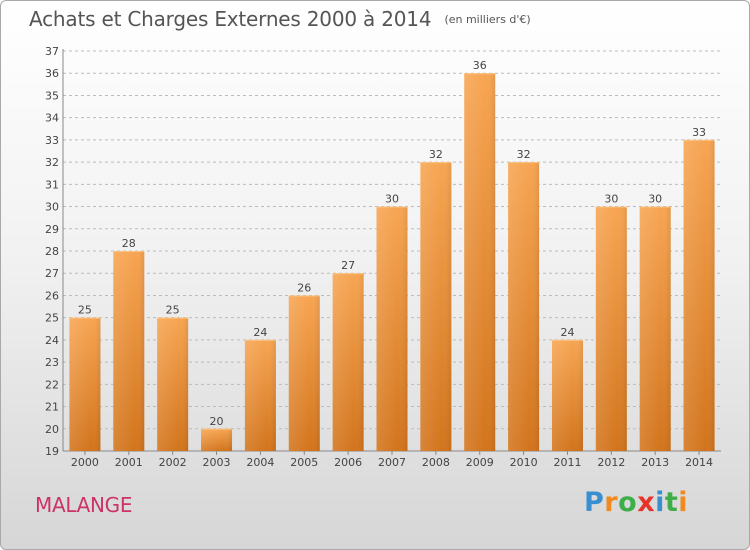  What do you see at coordinates (230, 19) in the screenshot?
I see `chart-title: Achats et Charges Externes 2000 à 2014` at bounding box center [230, 19].